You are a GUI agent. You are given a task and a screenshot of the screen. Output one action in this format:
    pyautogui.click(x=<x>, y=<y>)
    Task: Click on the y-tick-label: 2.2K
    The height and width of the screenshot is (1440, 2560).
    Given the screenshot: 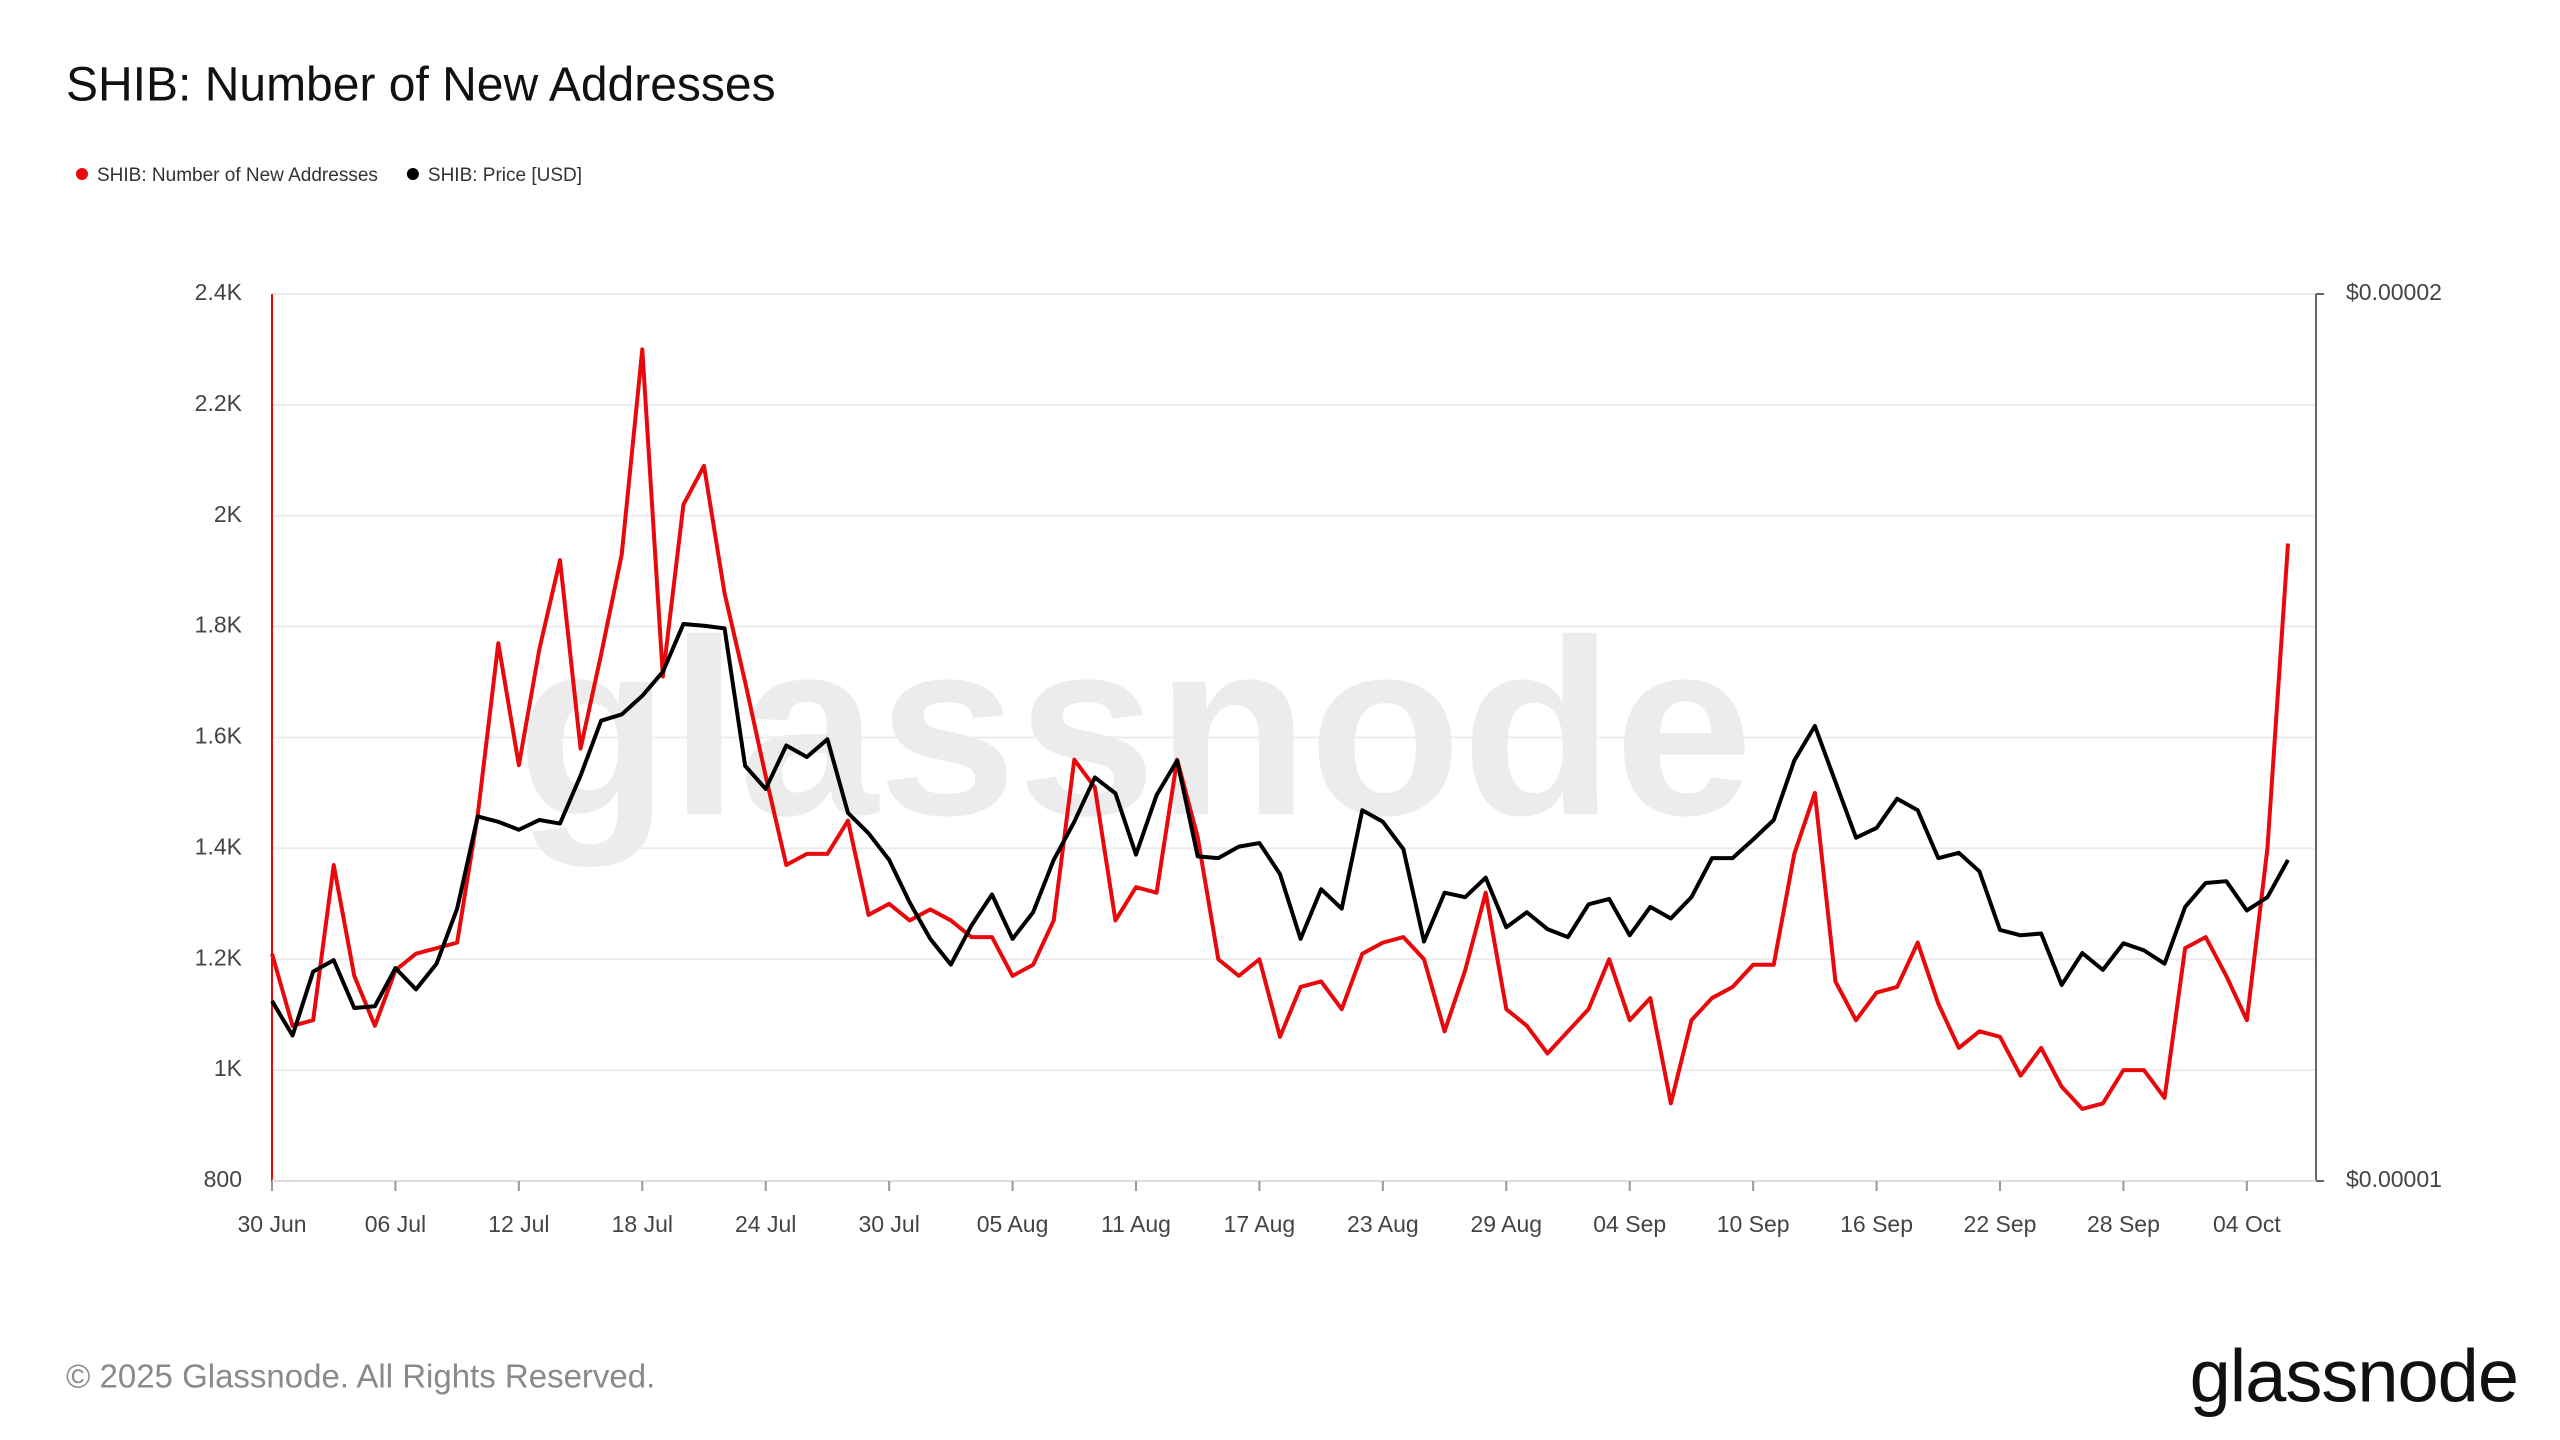 What is the action you would take?
    pyautogui.click(x=219, y=403)
    